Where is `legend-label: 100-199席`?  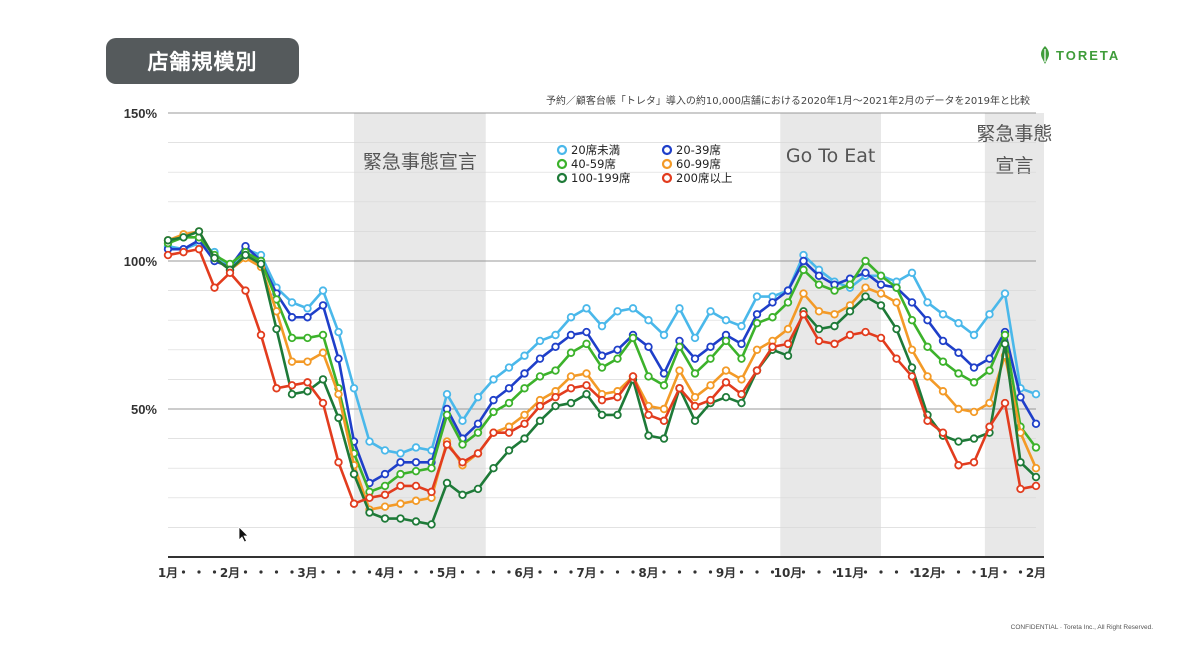
legend-label: 100-199席 is located at coordinates (601, 178).